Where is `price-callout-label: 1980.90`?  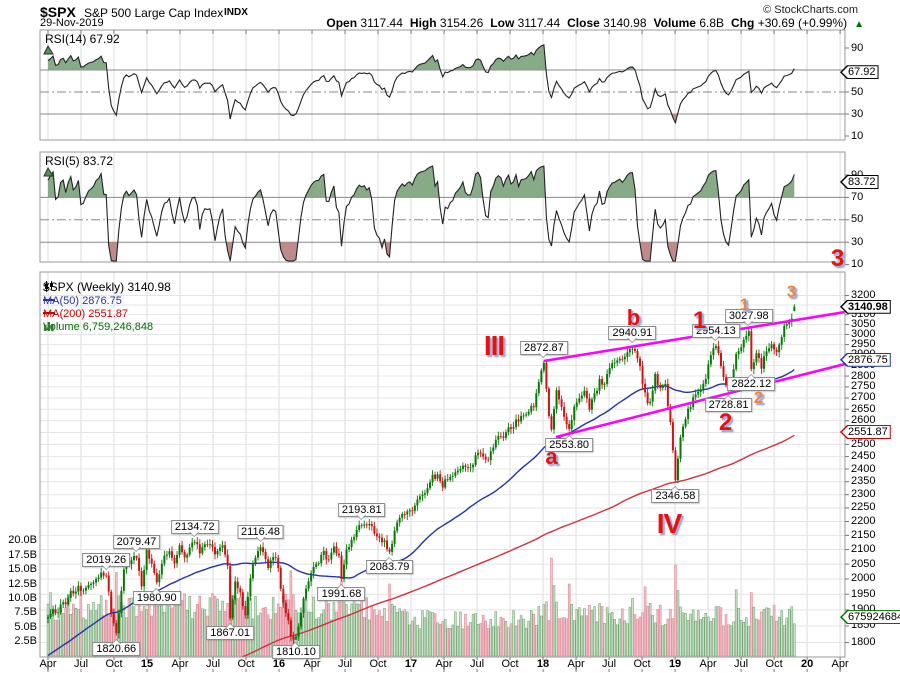
price-callout-label: 1980.90 is located at coordinates (156, 596).